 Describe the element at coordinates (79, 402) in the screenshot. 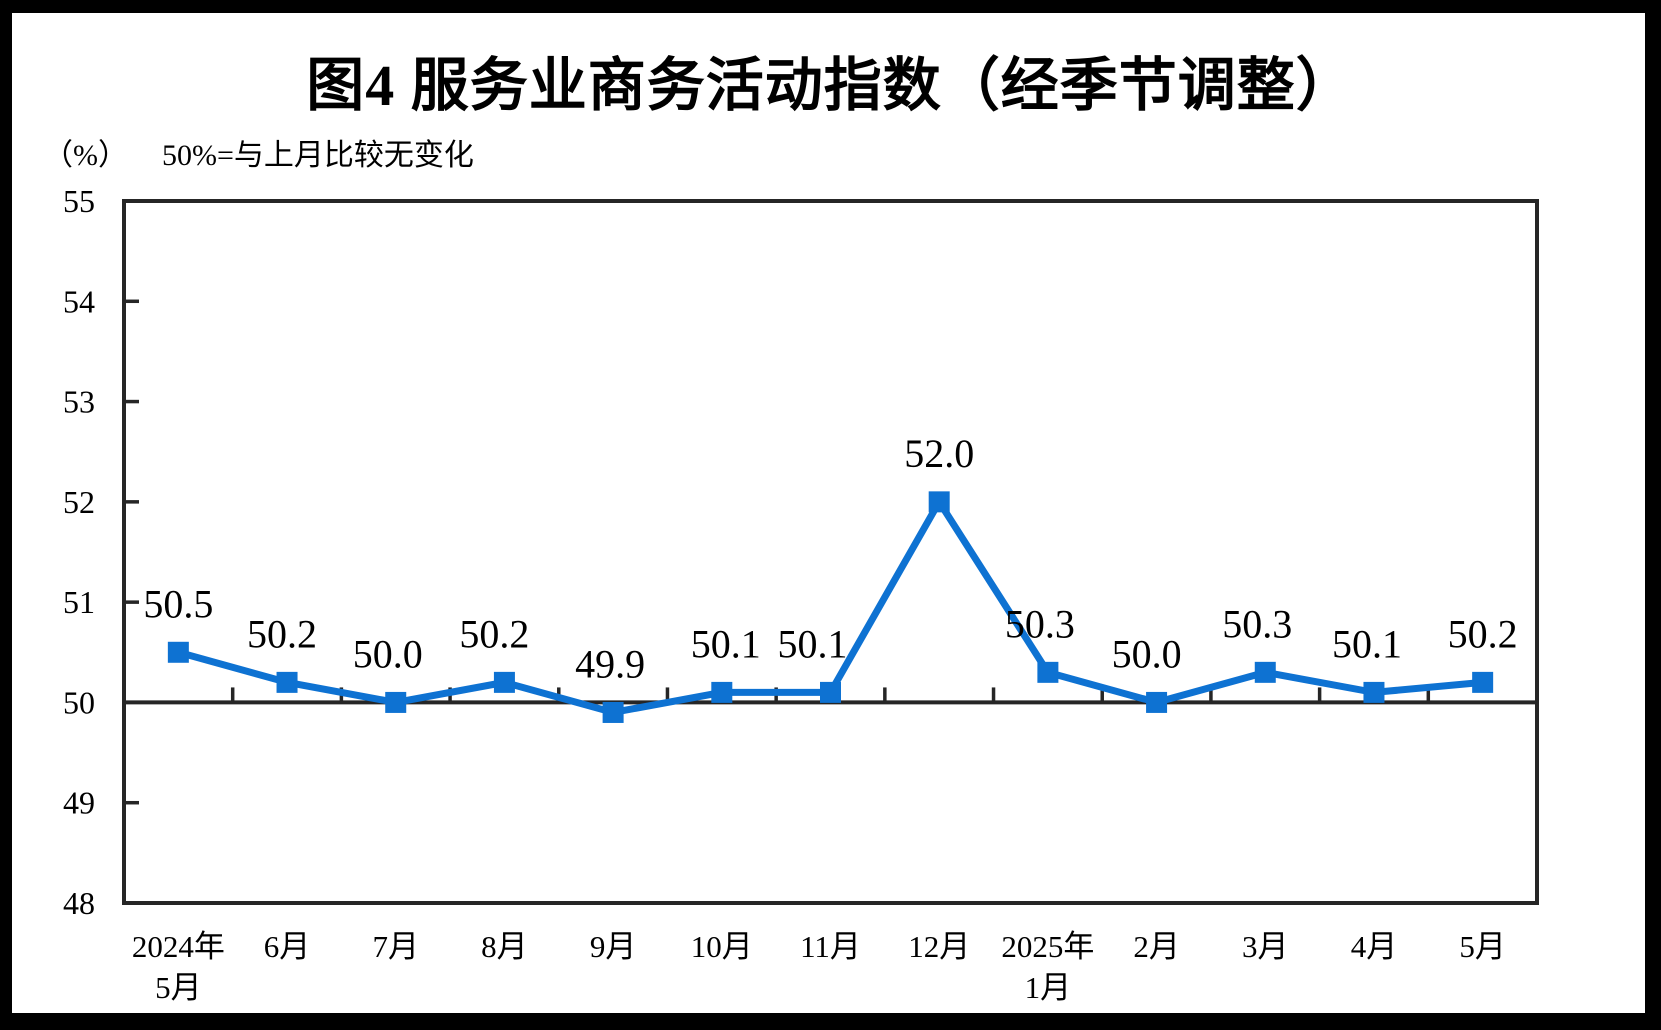

I see `y-axis-tick-label: 53` at that location.